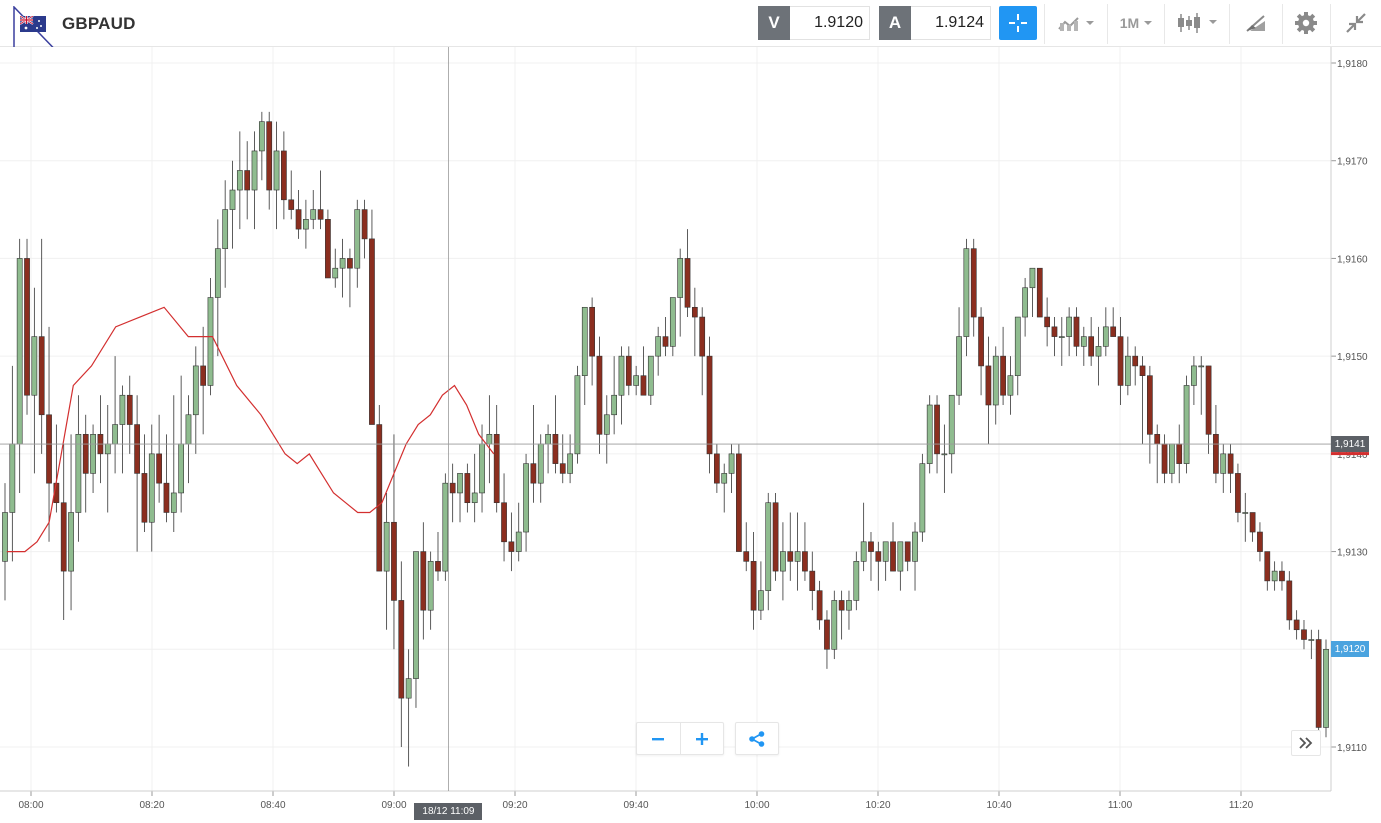 The height and width of the screenshot is (823, 1381). What do you see at coordinates (514, 805) in the screenshot?
I see `x-tick-label: 09:20` at bounding box center [514, 805].